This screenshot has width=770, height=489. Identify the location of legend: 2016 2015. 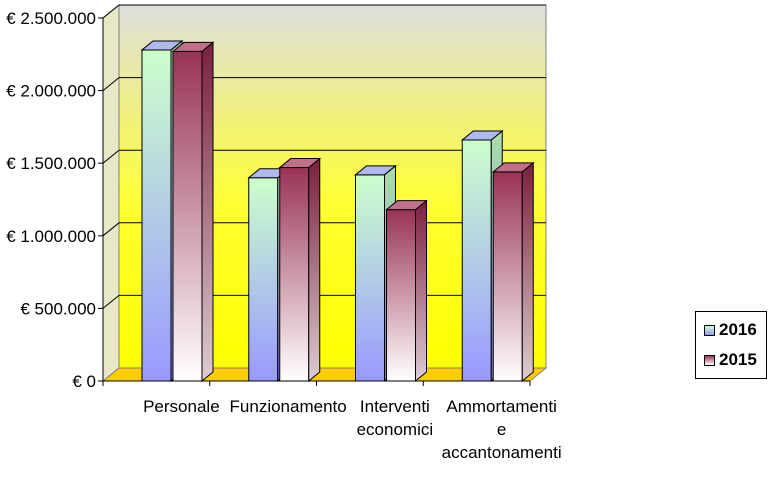
(731, 345).